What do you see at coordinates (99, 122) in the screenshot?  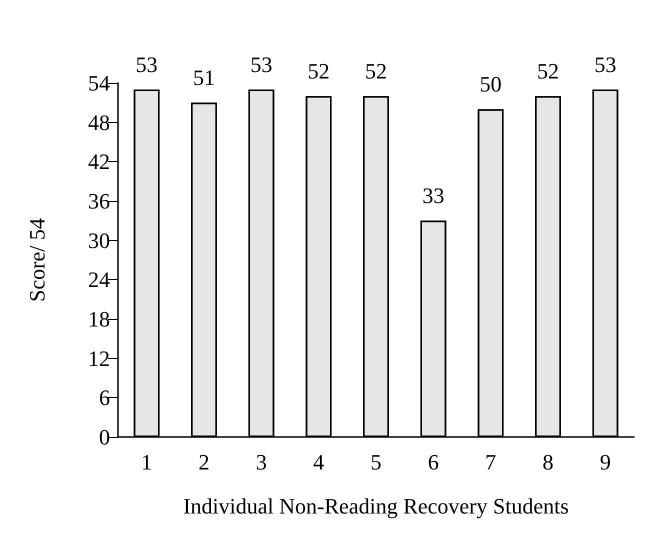 I see `y-tick-label: 48` at bounding box center [99, 122].